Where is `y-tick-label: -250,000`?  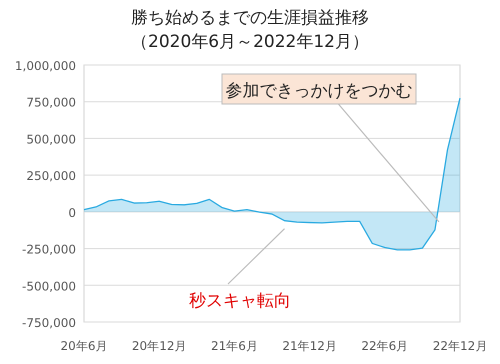
y-tick-label: -250,000 is located at coordinates (49, 249).